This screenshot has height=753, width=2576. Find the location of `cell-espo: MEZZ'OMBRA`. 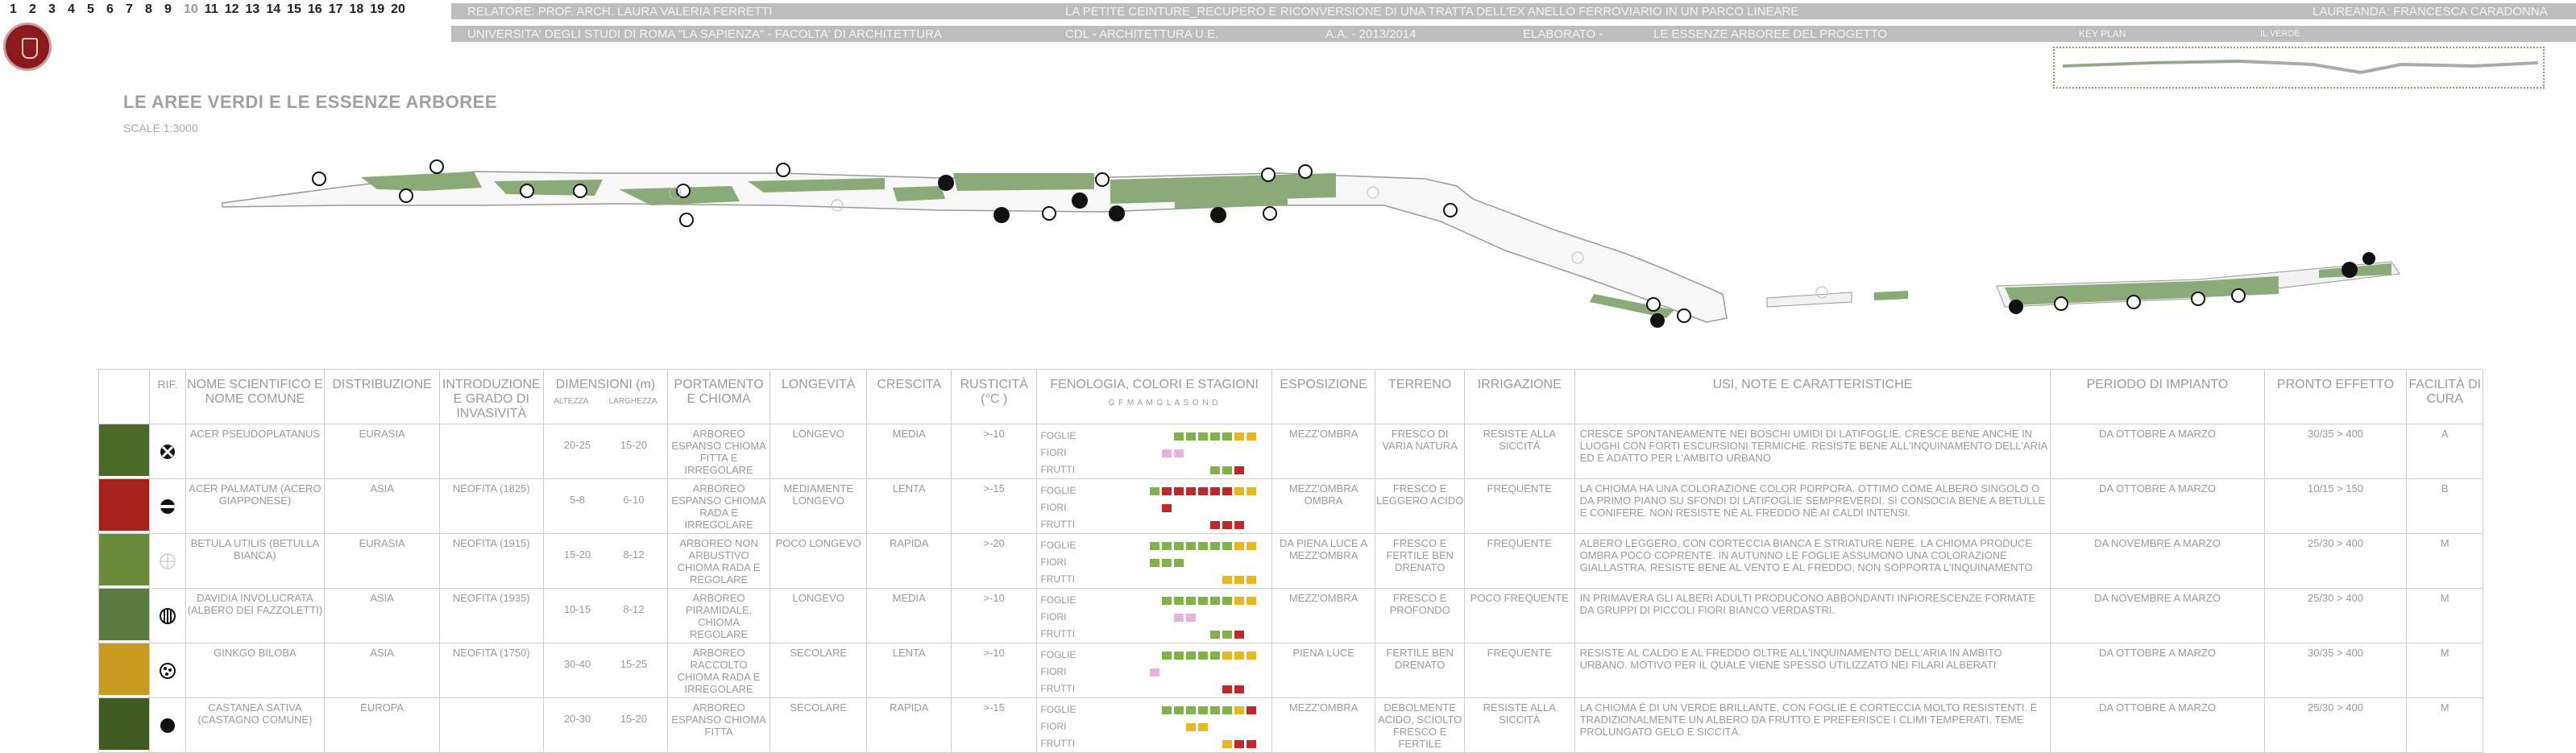

cell-espo: MEZZ'OMBRA is located at coordinates (1323, 451).